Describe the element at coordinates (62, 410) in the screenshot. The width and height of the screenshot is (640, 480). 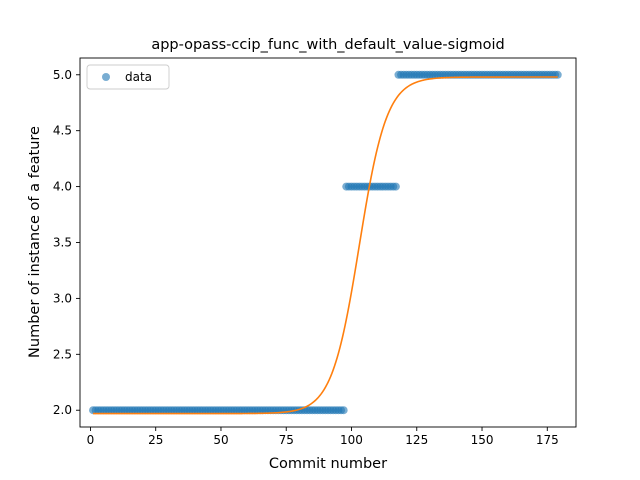
I see `y-tick-label: 2.0` at that location.